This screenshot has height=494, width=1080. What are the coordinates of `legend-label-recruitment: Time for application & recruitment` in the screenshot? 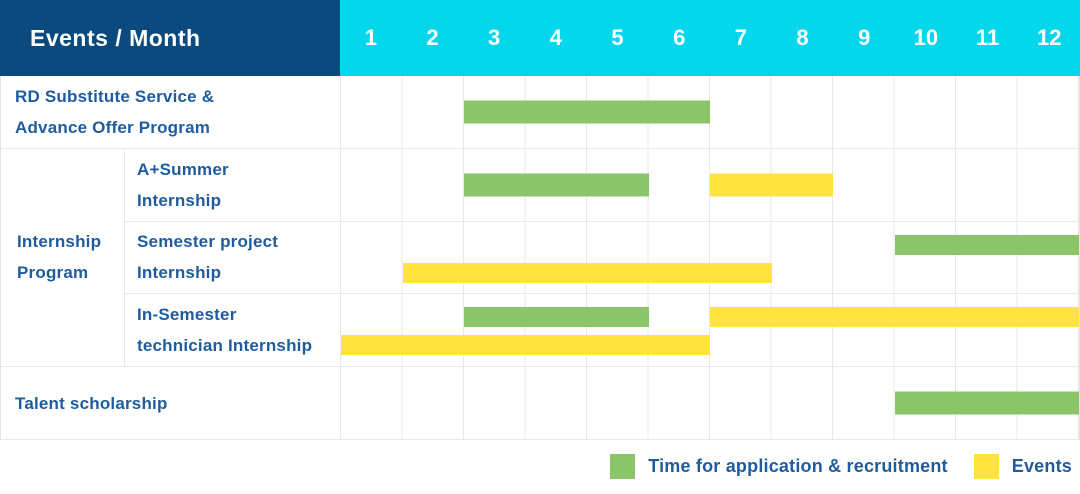 It's located at (798, 466).